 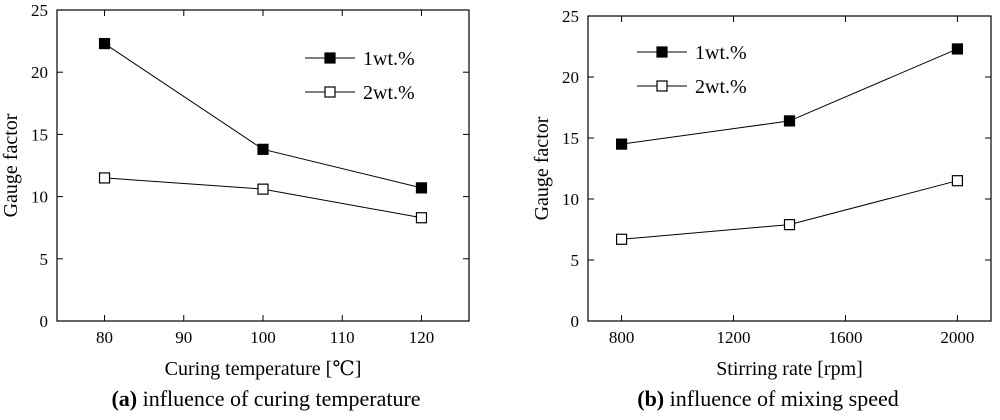 I want to click on caption-text: influence of curing temperature, so click(x=282, y=398).